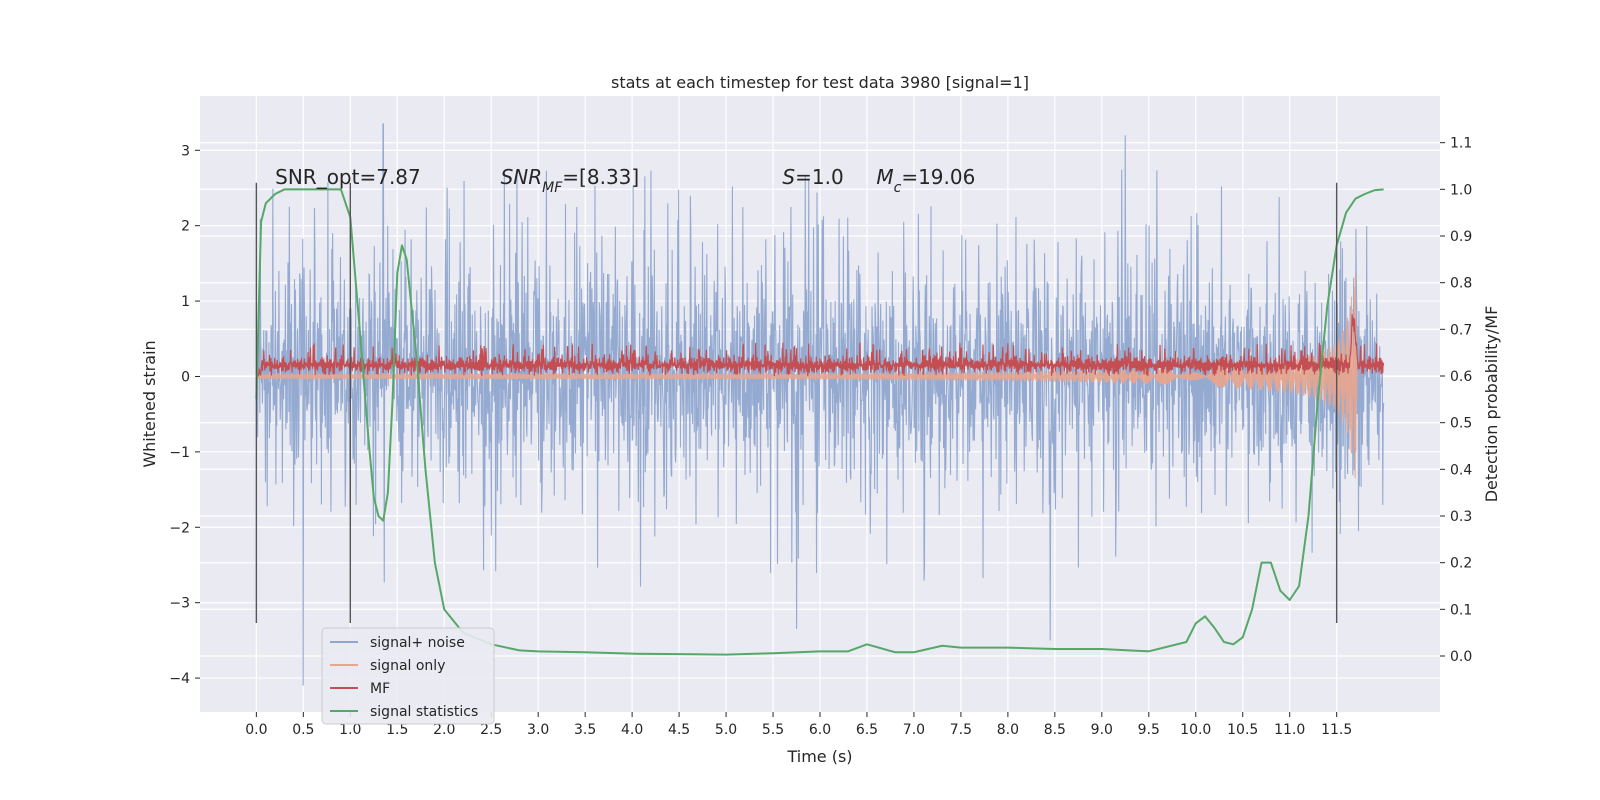  I want to click on x-tick-label: 11.0, so click(1289, 730).